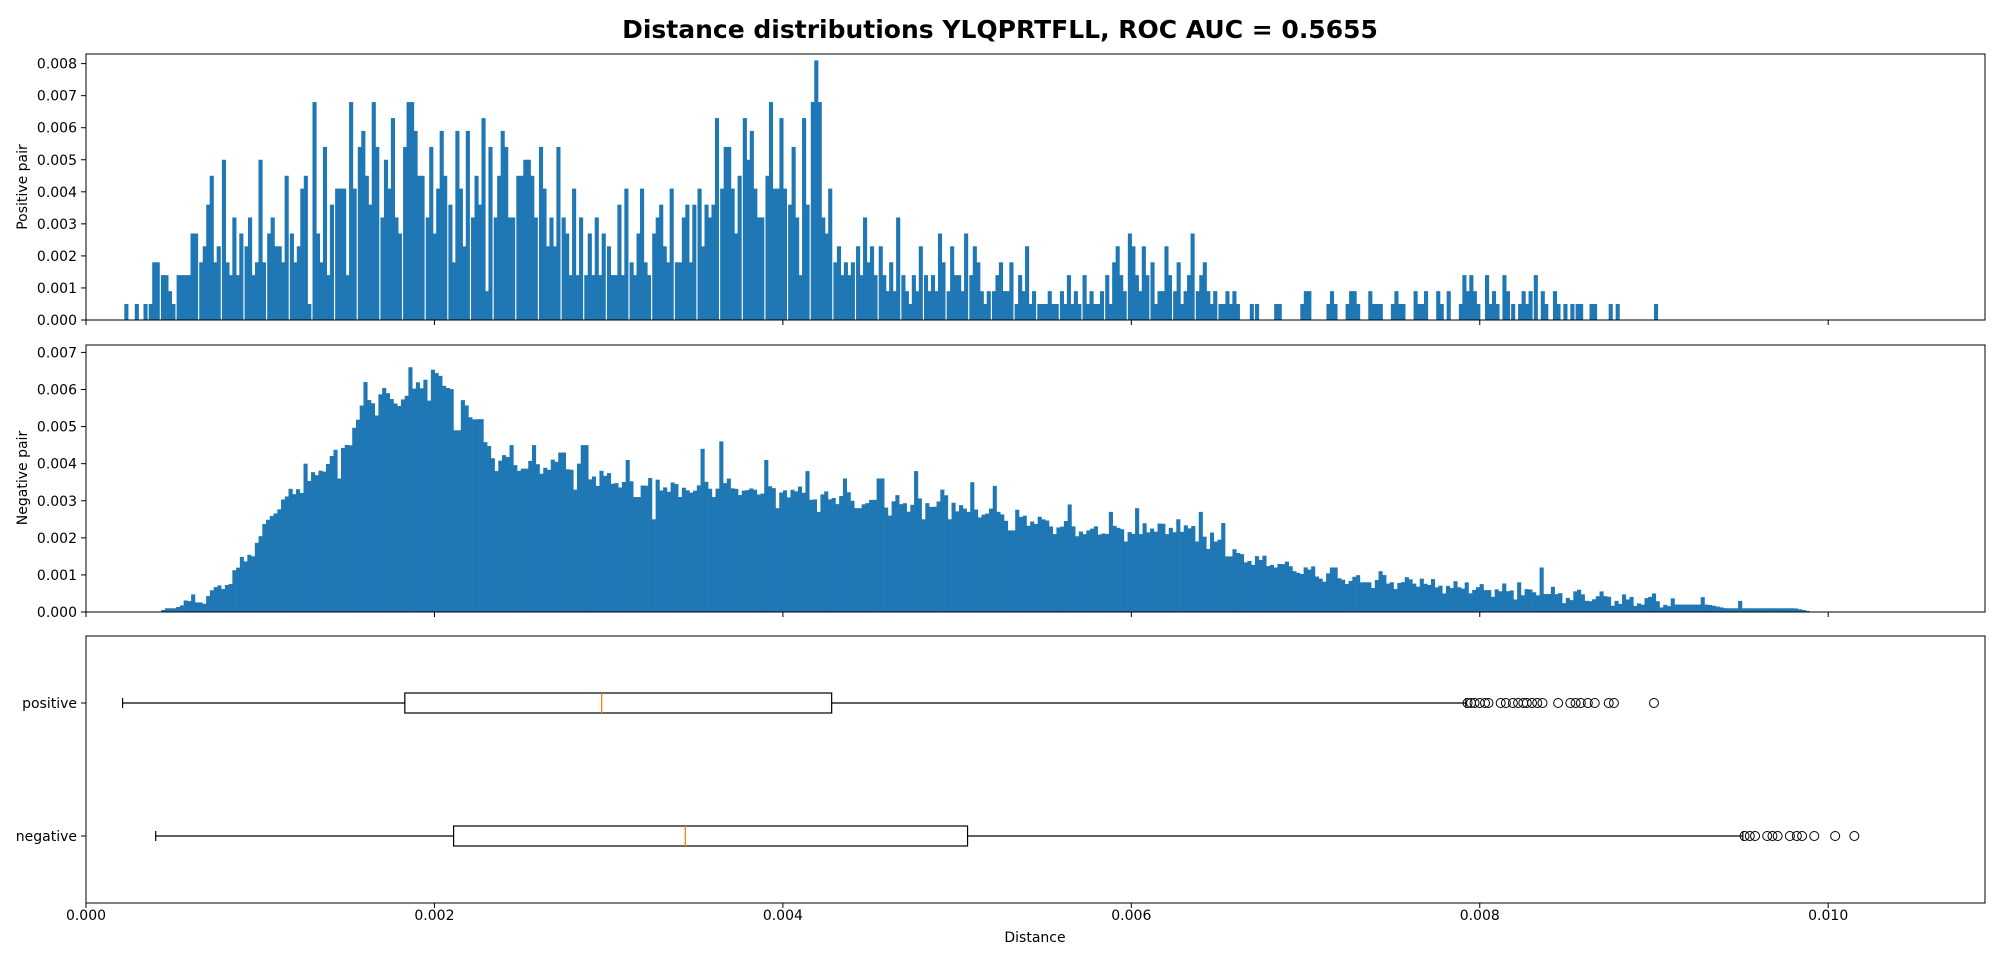 This screenshot has width=2000, height=960. What do you see at coordinates (57, 225) in the screenshot?
I see `positive-y-tick-label: 0.003` at bounding box center [57, 225].